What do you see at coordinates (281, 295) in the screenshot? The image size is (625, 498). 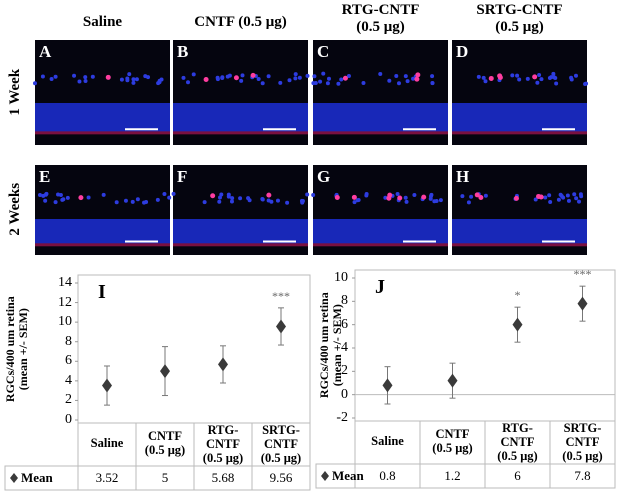 I see `significance: ***` at bounding box center [281, 295].